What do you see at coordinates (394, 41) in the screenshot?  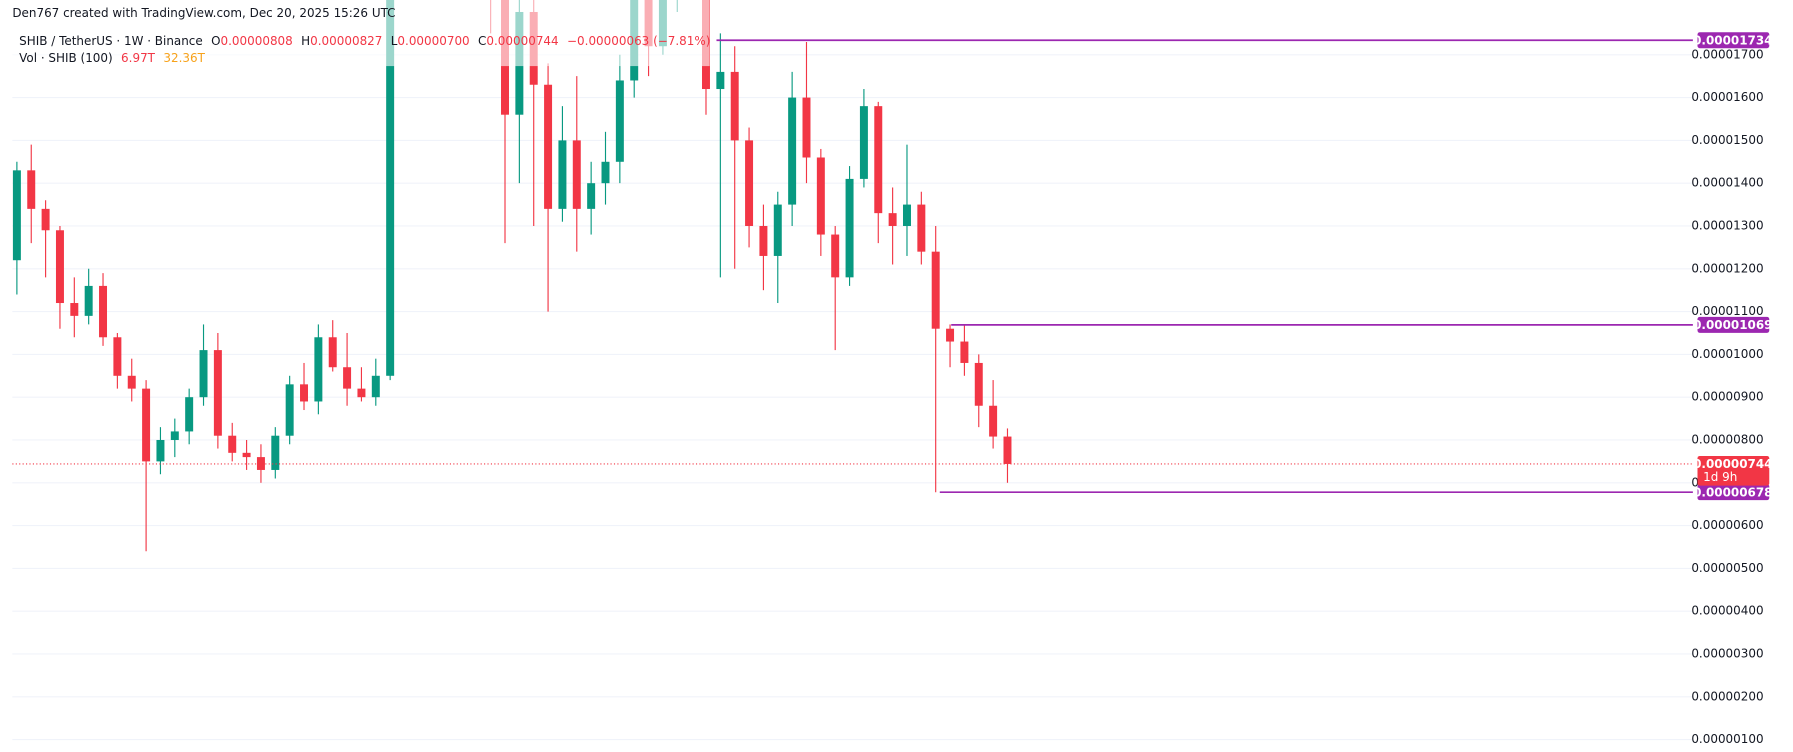 I see `ohlc-name: L` at bounding box center [394, 41].